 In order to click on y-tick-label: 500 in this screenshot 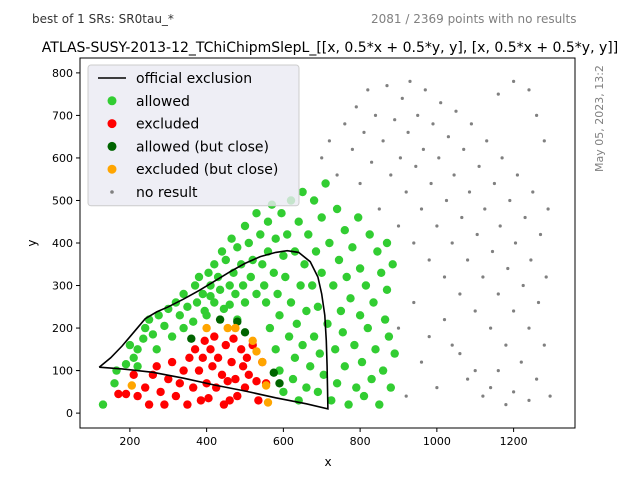, I will do `click(62, 200)`.